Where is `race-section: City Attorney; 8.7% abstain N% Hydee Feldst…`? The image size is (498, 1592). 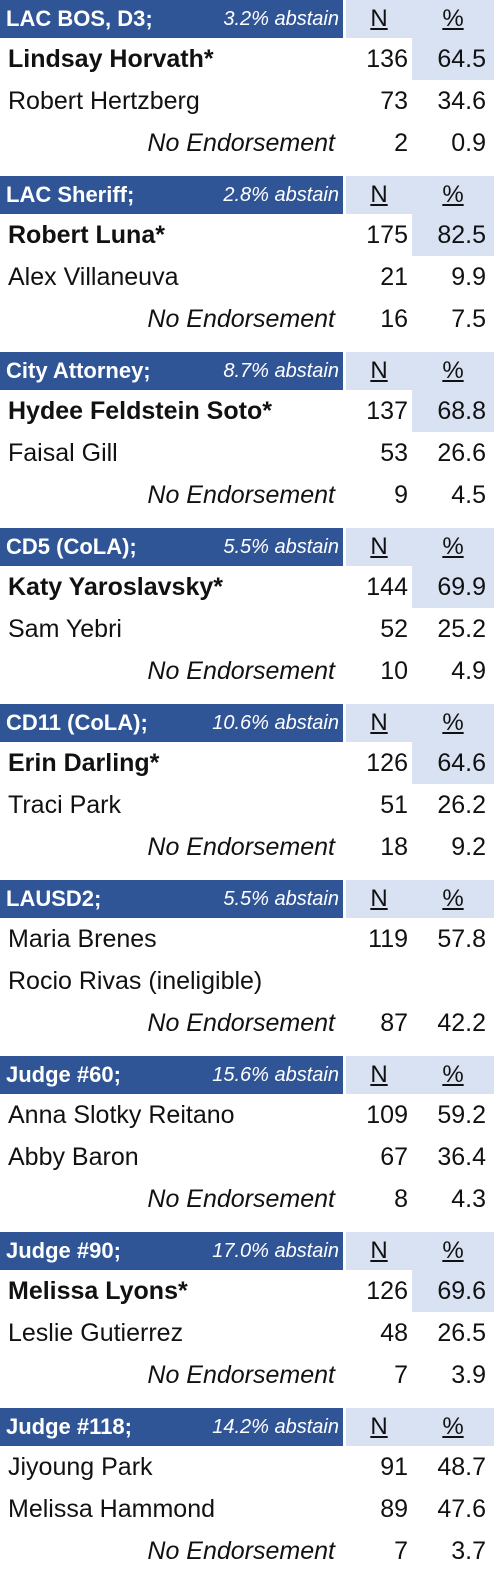 race-section: City Attorney; 8.7% abstain N% Hydee Feldst… is located at coordinates (247, 434).